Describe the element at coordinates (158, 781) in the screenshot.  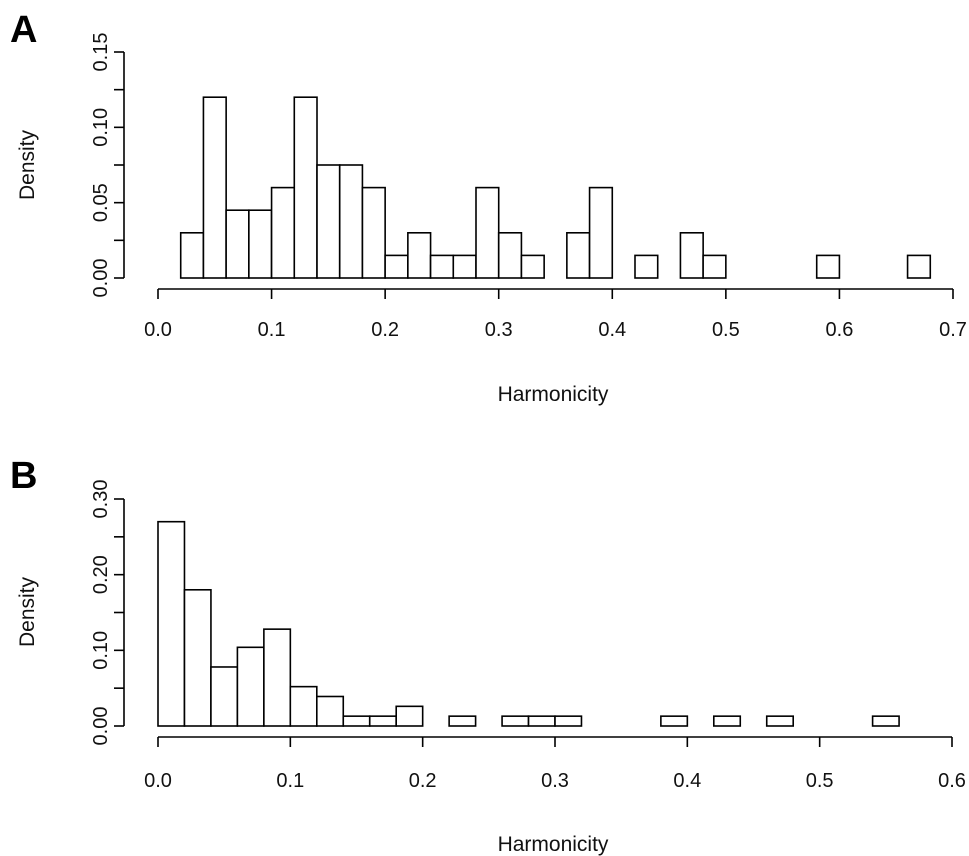
I see `x-tick-label-b-0: 0.0` at that location.